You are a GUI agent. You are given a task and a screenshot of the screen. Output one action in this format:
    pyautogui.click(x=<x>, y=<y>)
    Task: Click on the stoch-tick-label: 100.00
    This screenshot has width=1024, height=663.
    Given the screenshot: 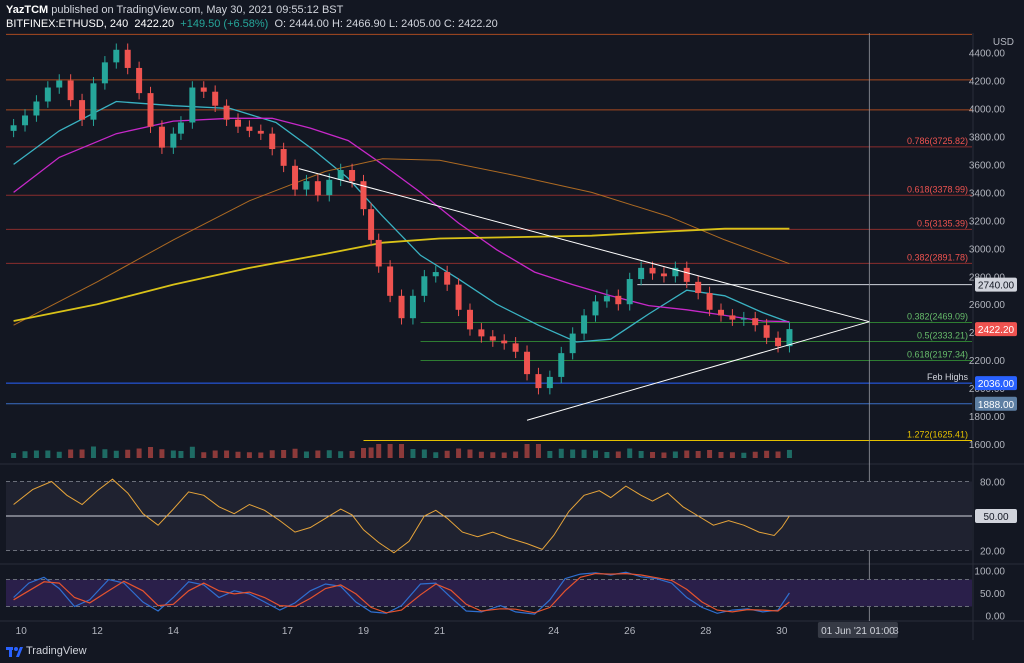 What is the action you would take?
    pyautogui.click(x=989, y=572)
    